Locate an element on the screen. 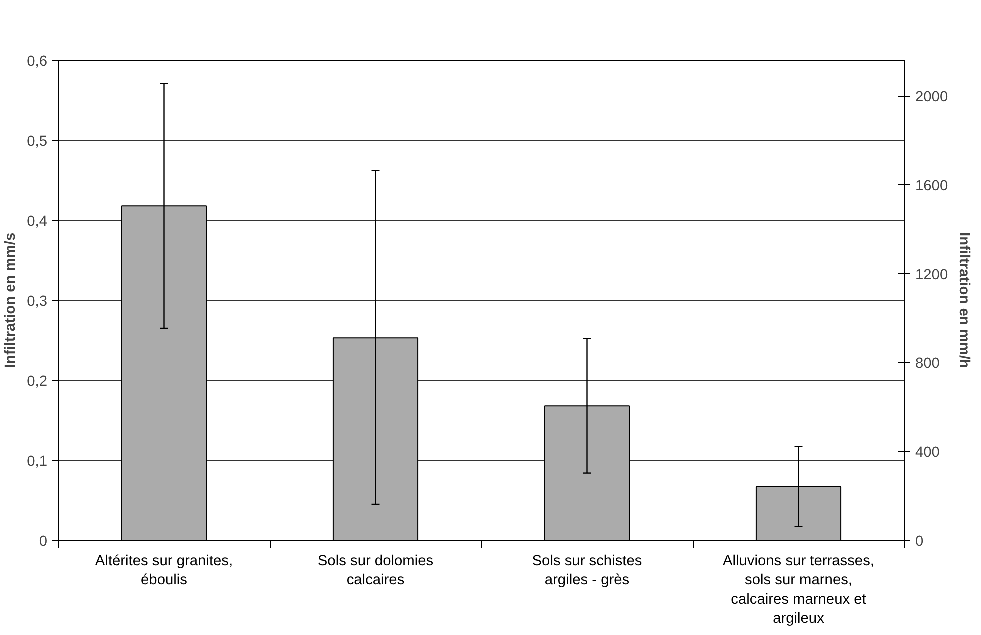 This screenshot has width=981, height=635. y2-axis-title: Infiltration en mm/h is located at coordinates (964, 300).